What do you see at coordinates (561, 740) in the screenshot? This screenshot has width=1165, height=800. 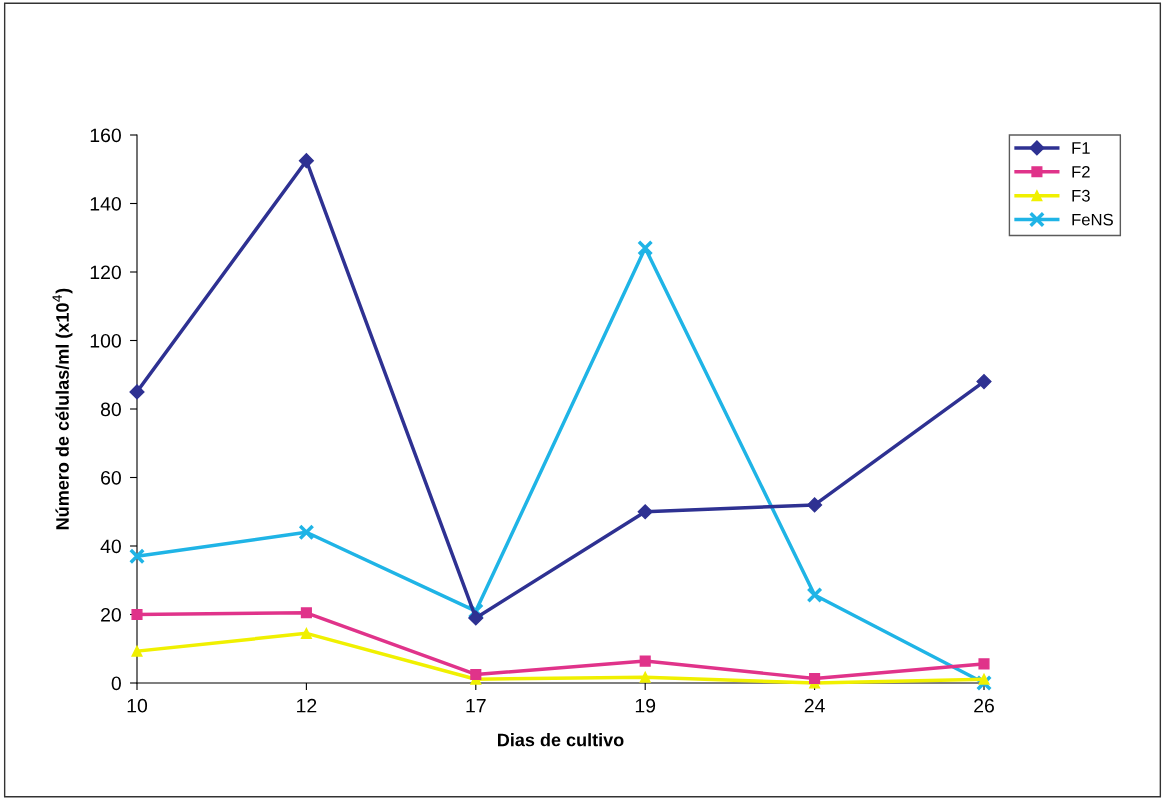 I see `x-axis-title: Dias de cultivo` at bounding box center [561, 740].